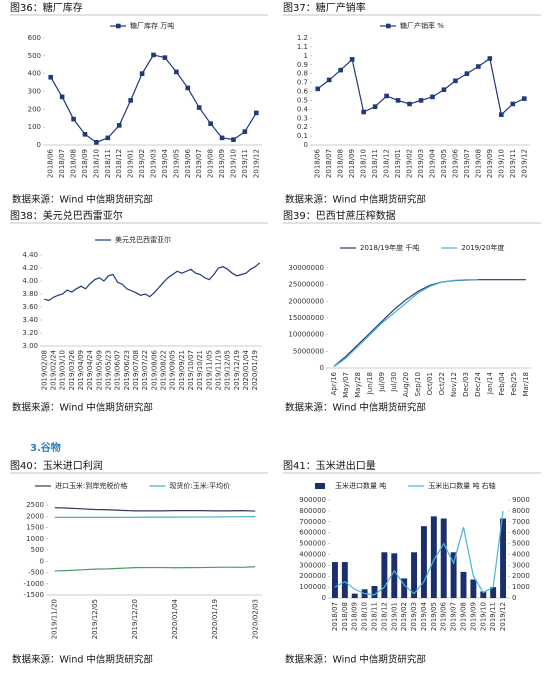  I want to click on x-tick-label: 2019/03/10, so click(63, 370).